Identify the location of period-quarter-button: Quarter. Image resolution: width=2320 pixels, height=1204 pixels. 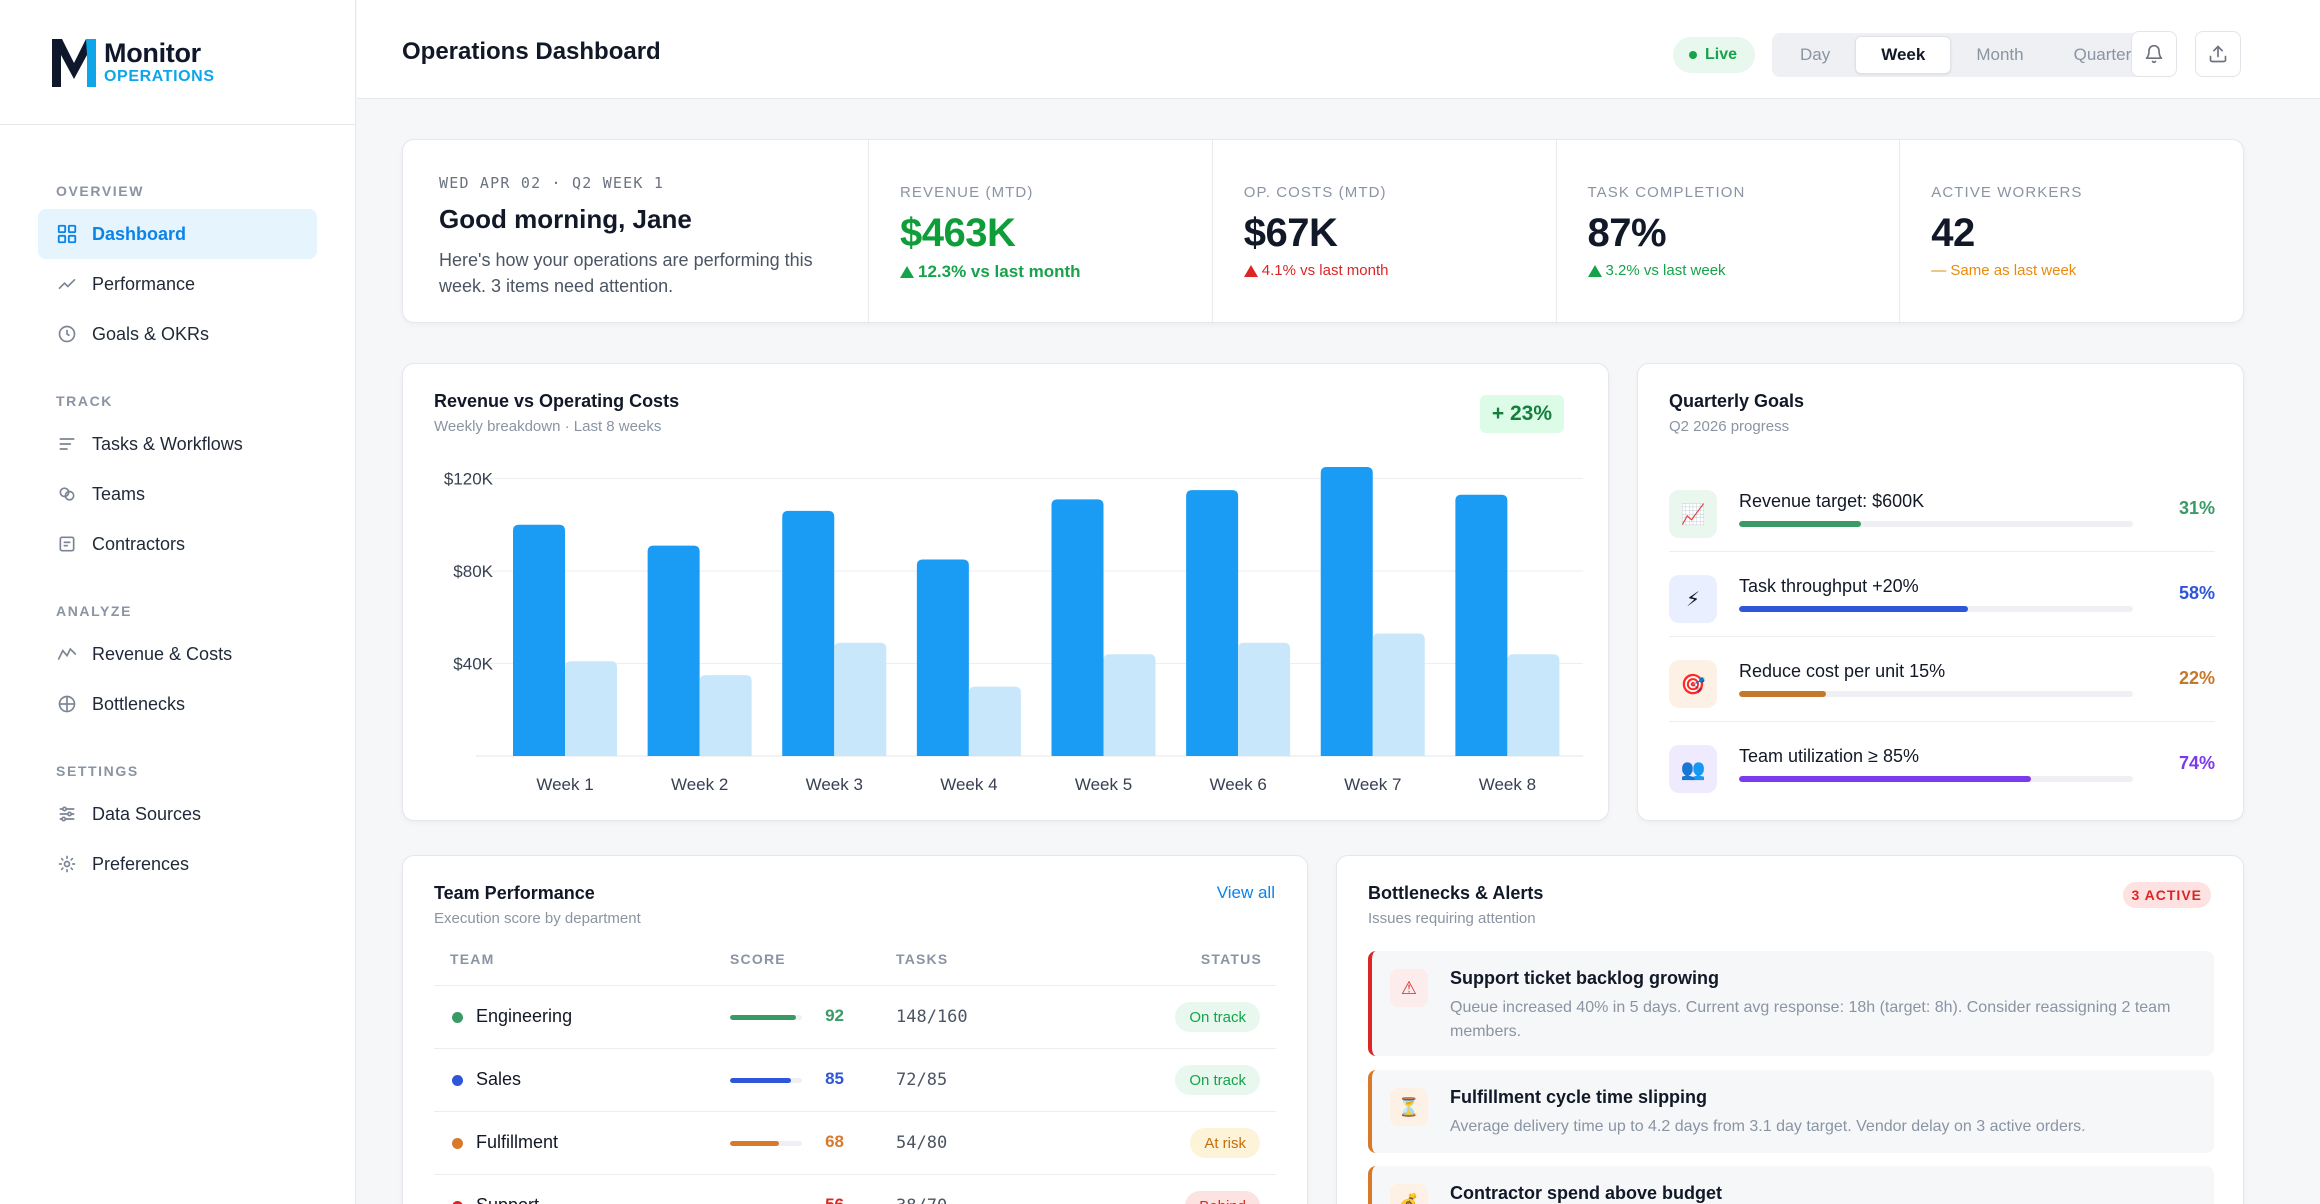
(2102, 54).